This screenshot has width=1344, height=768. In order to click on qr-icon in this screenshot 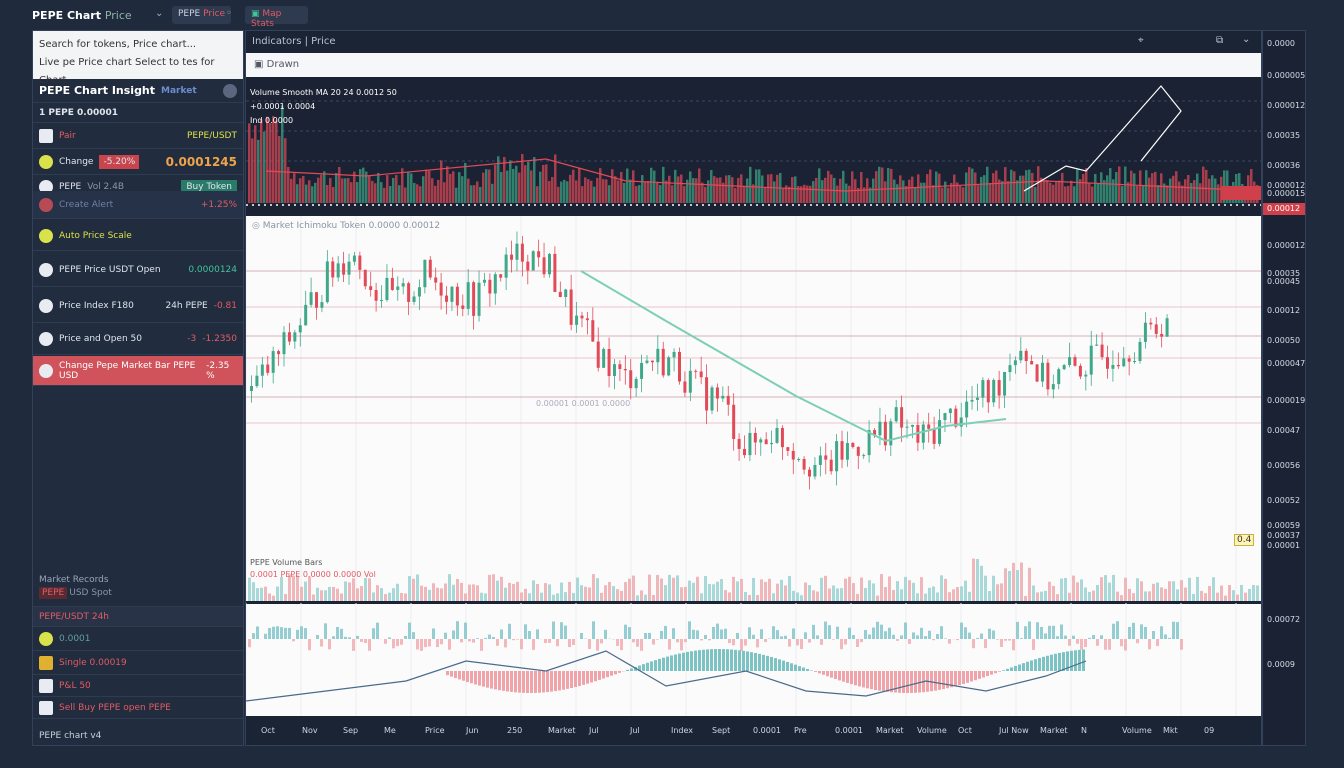, I will do `click(46, 707)`.